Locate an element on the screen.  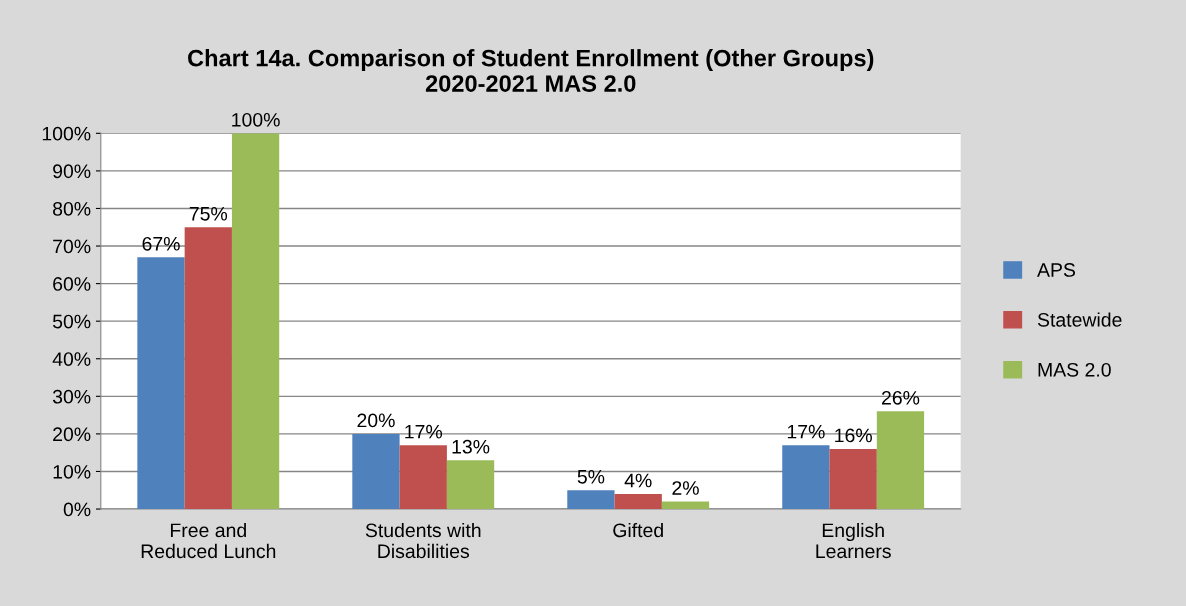
data-label: 26% is located at coordinates (900, 397).